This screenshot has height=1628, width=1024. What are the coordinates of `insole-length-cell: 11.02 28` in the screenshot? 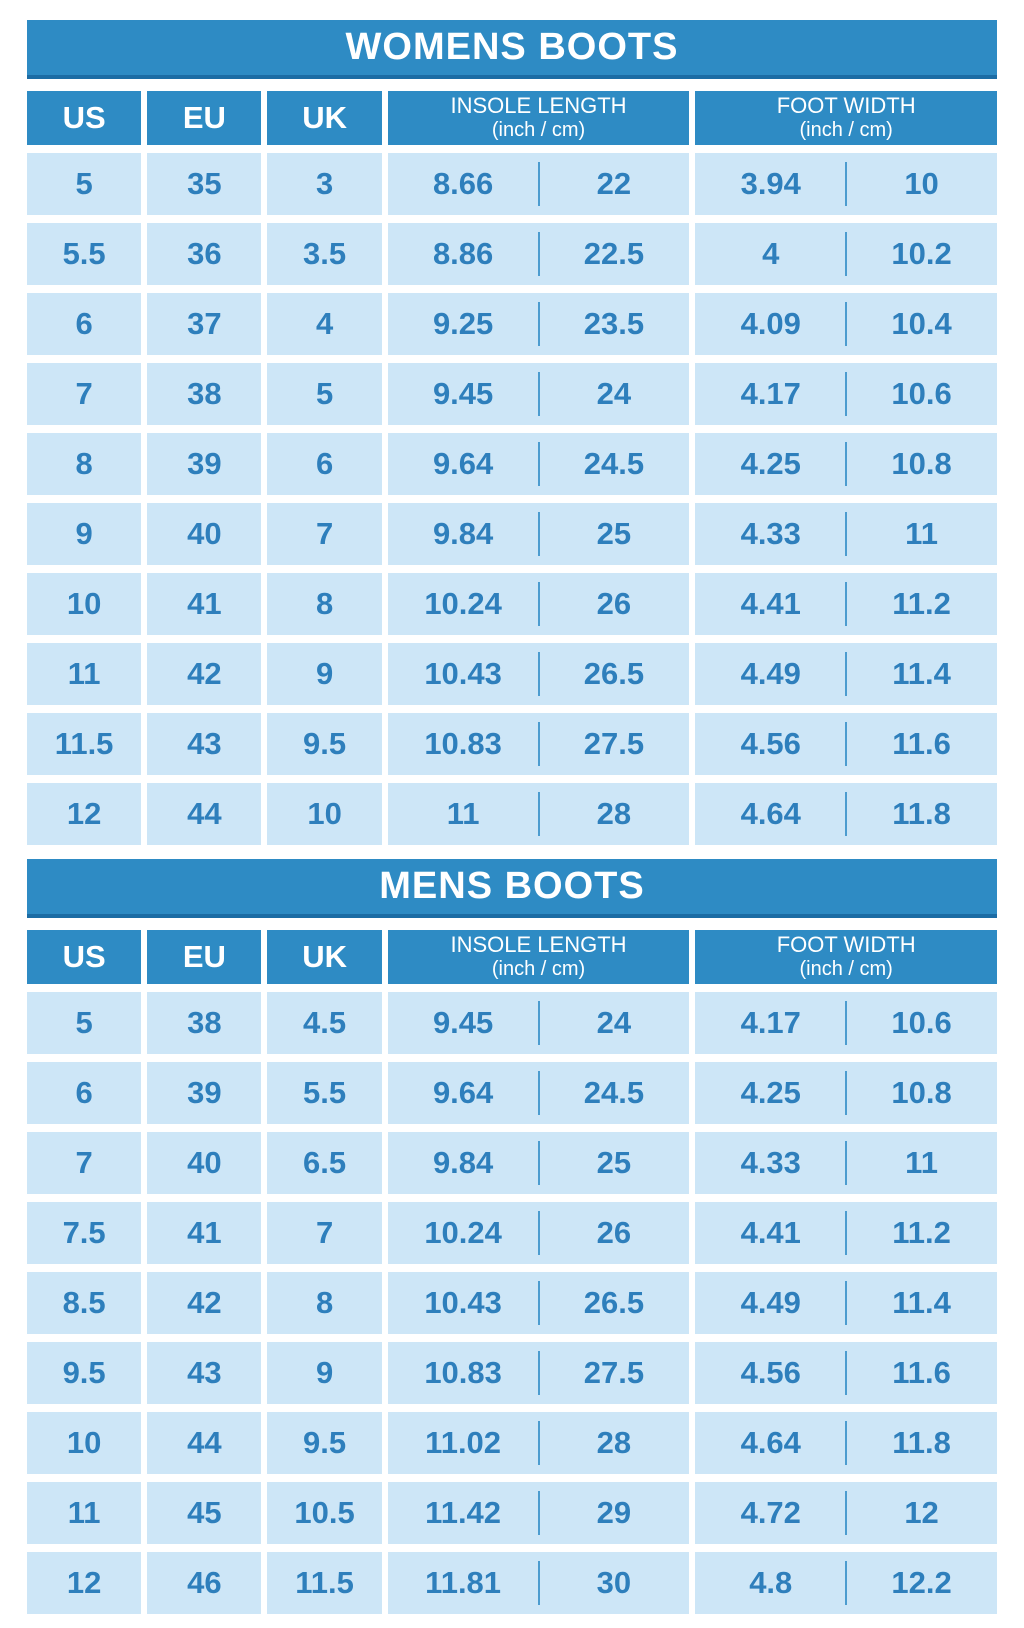 It's located at (538, 1443).